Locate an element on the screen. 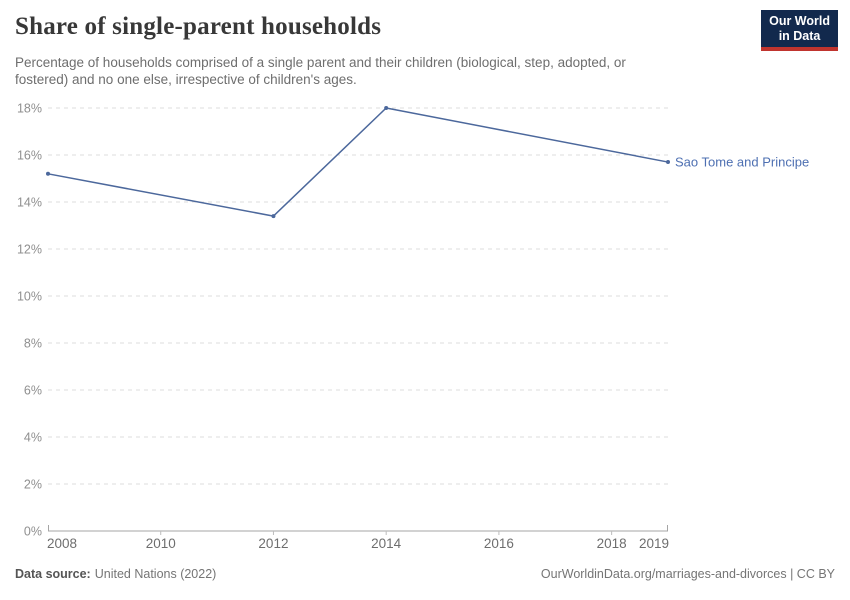 Image resolution: width=850 pixels, height=600 pixels. data-point-2008 is located at coordinates (48, 173).